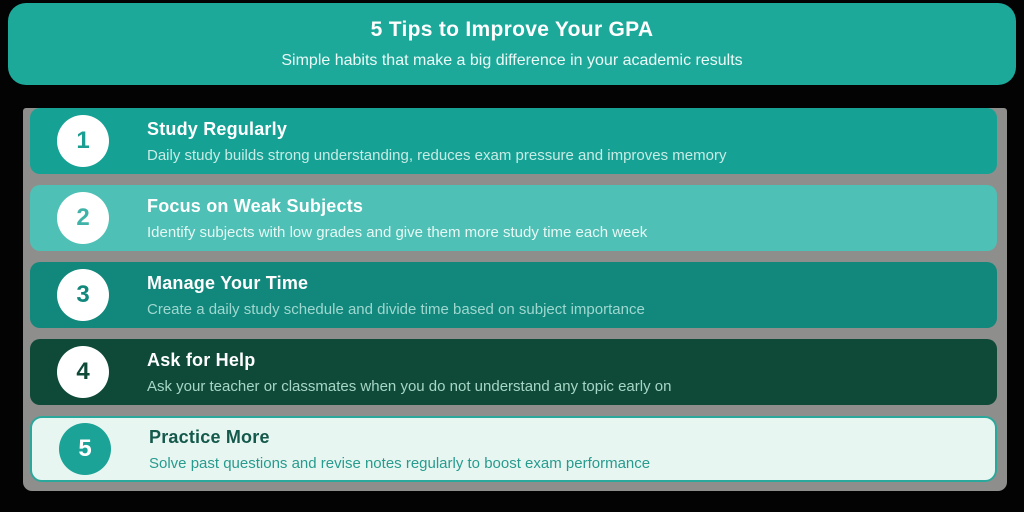 The width and height of the screenshot is (1024, 512). I want to click on tip-number: 3, so click(83, 294).